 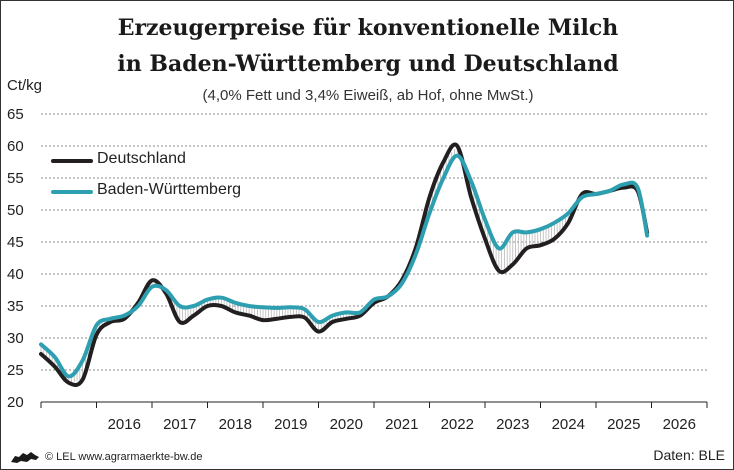 I want to click on y-tick-label: 55, so click(x=15, y=178).